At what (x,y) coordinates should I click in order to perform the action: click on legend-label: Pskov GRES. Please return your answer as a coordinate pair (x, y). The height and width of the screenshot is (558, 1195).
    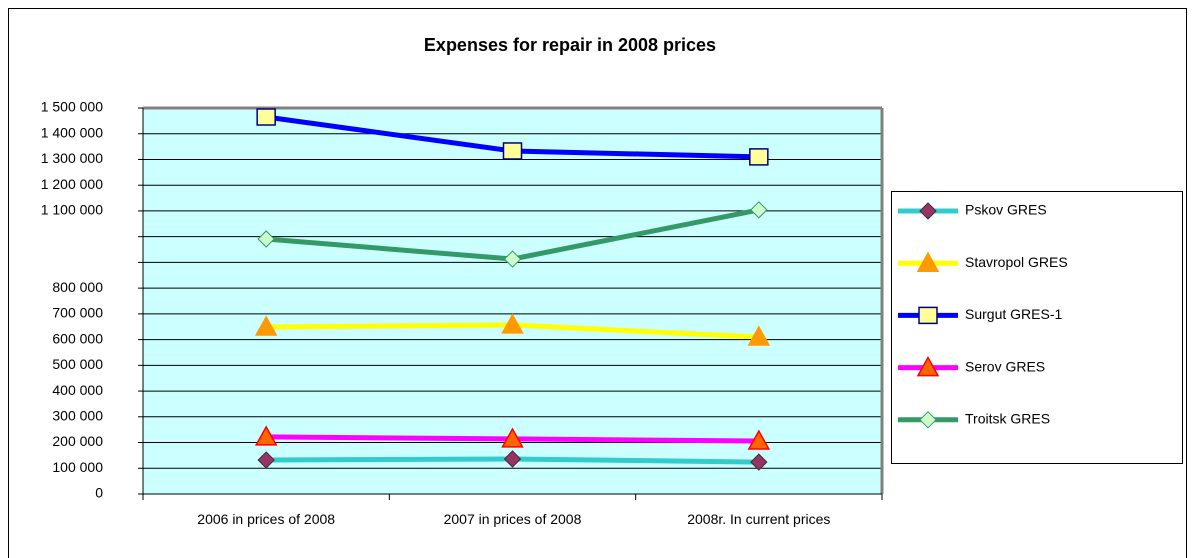
    Looking at the image, I should click on (1006, 210).